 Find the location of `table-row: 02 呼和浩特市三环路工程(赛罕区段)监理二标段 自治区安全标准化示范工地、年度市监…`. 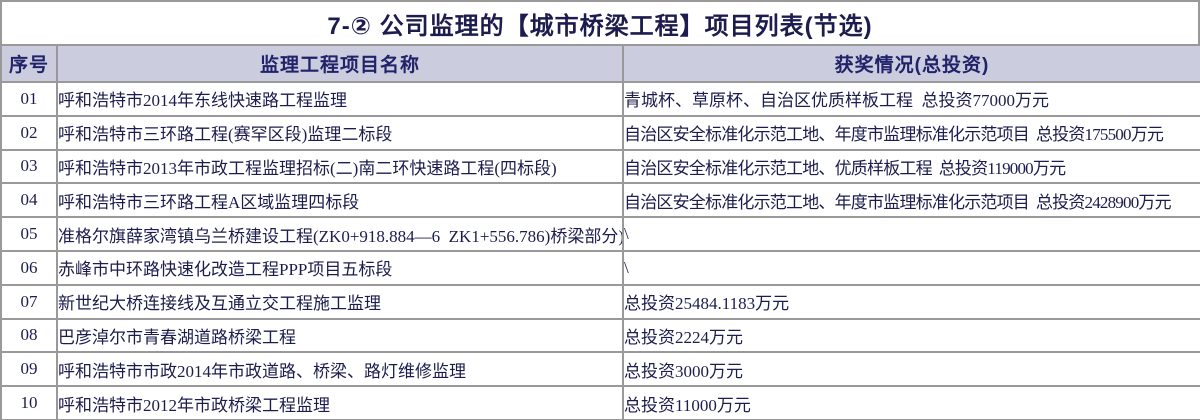

table-row: 02 呼和浩特市三环路工程(赛罕区段)监理二标段 自治区安全标准化示范工地、年度市监… is located at coordinates (600, 132).